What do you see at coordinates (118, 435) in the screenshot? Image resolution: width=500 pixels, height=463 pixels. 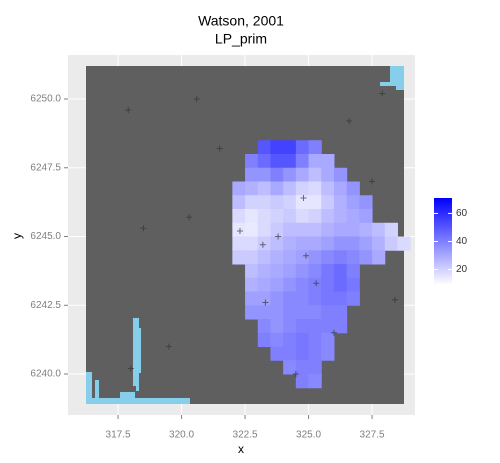 I see `x-tick-label: 317.5` at bounding box center [118, 435].